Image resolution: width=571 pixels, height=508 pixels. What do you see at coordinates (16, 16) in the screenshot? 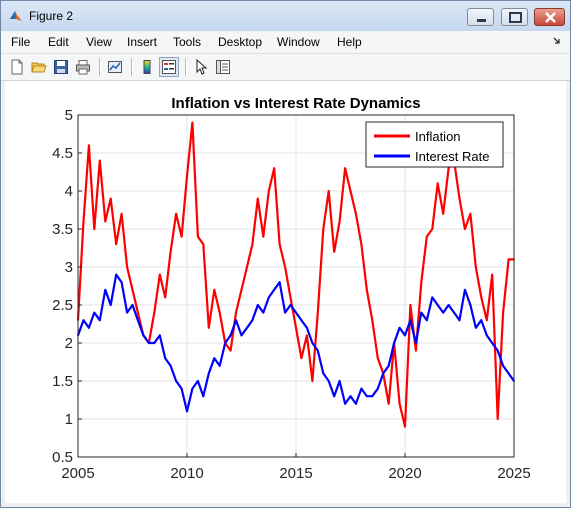
I see `matlab-icon` at bounding box center [16, 16].